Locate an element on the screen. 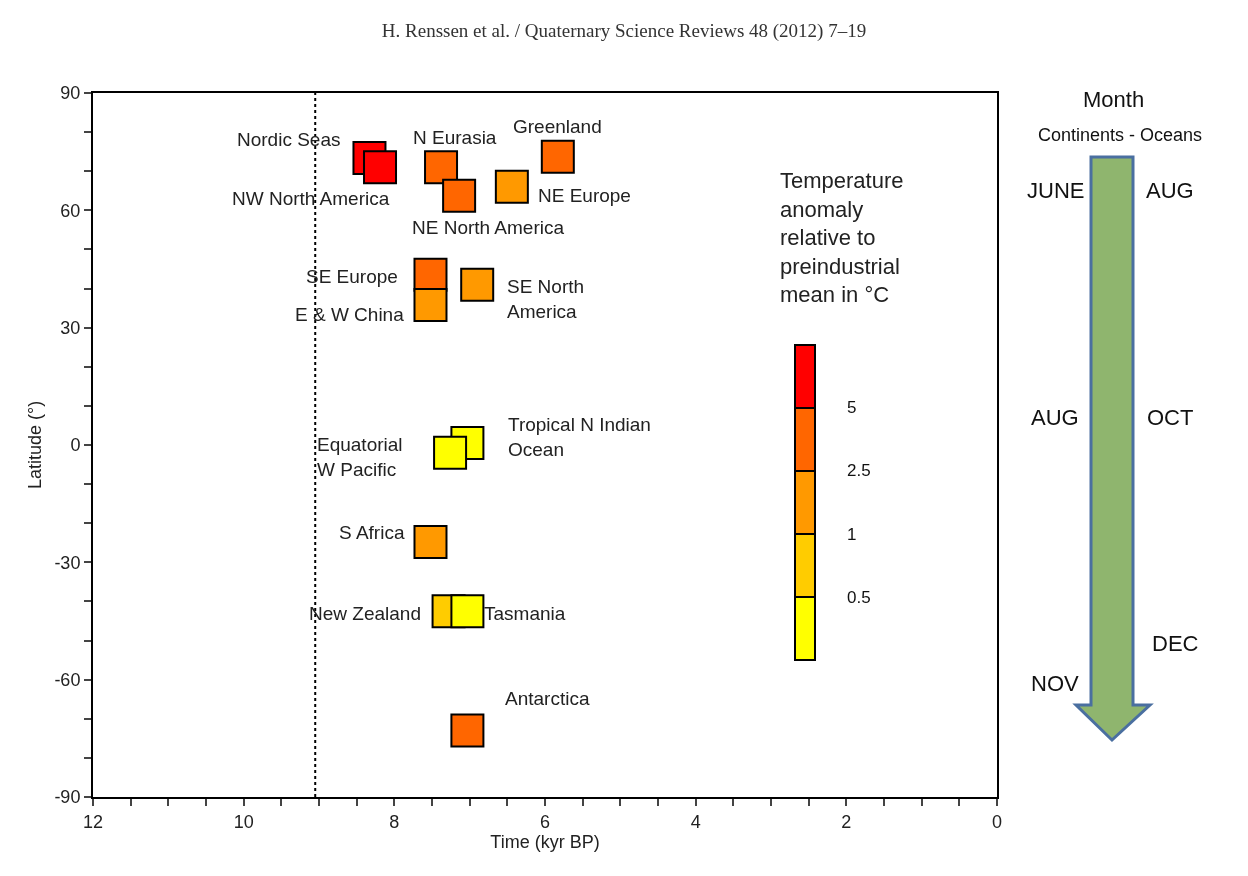  text: OCT is located at coordinates (1170, 417).